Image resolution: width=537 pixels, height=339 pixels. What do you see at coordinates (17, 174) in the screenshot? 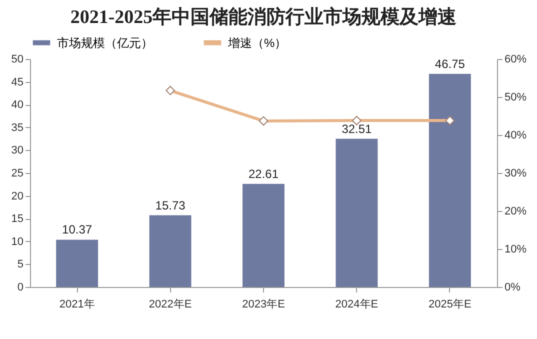
I see `y-tick-label: 25` at bounding box center [17, 174].